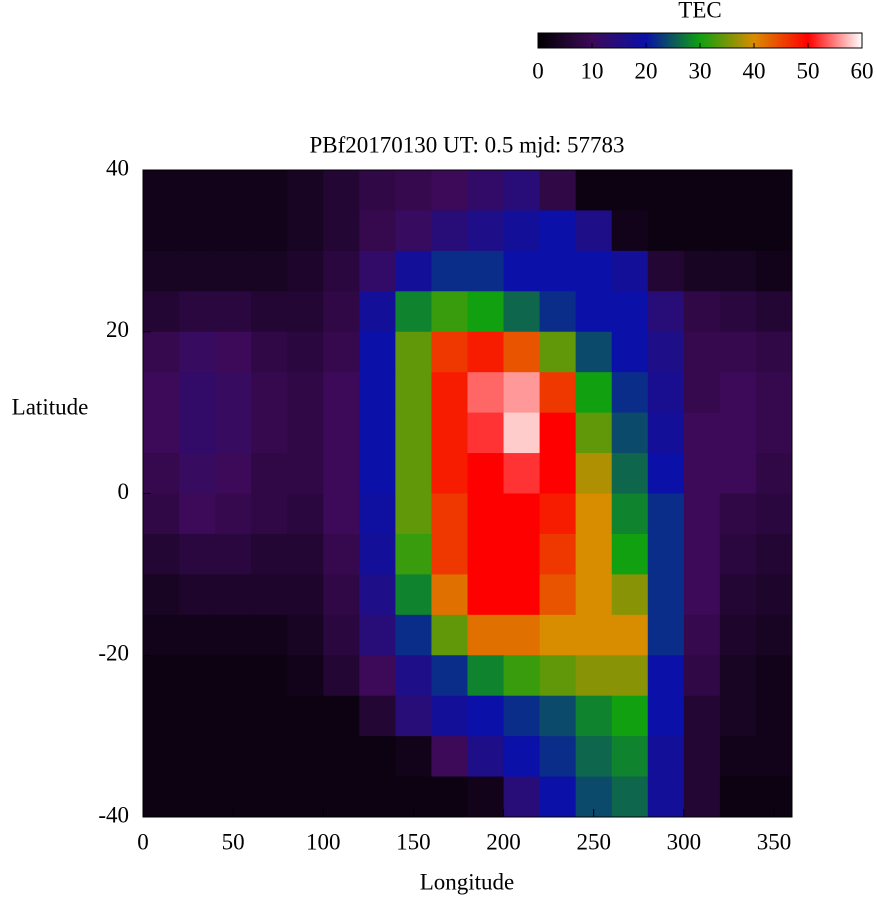  I want to click on y-tick-label: -40, so click(113, 814).